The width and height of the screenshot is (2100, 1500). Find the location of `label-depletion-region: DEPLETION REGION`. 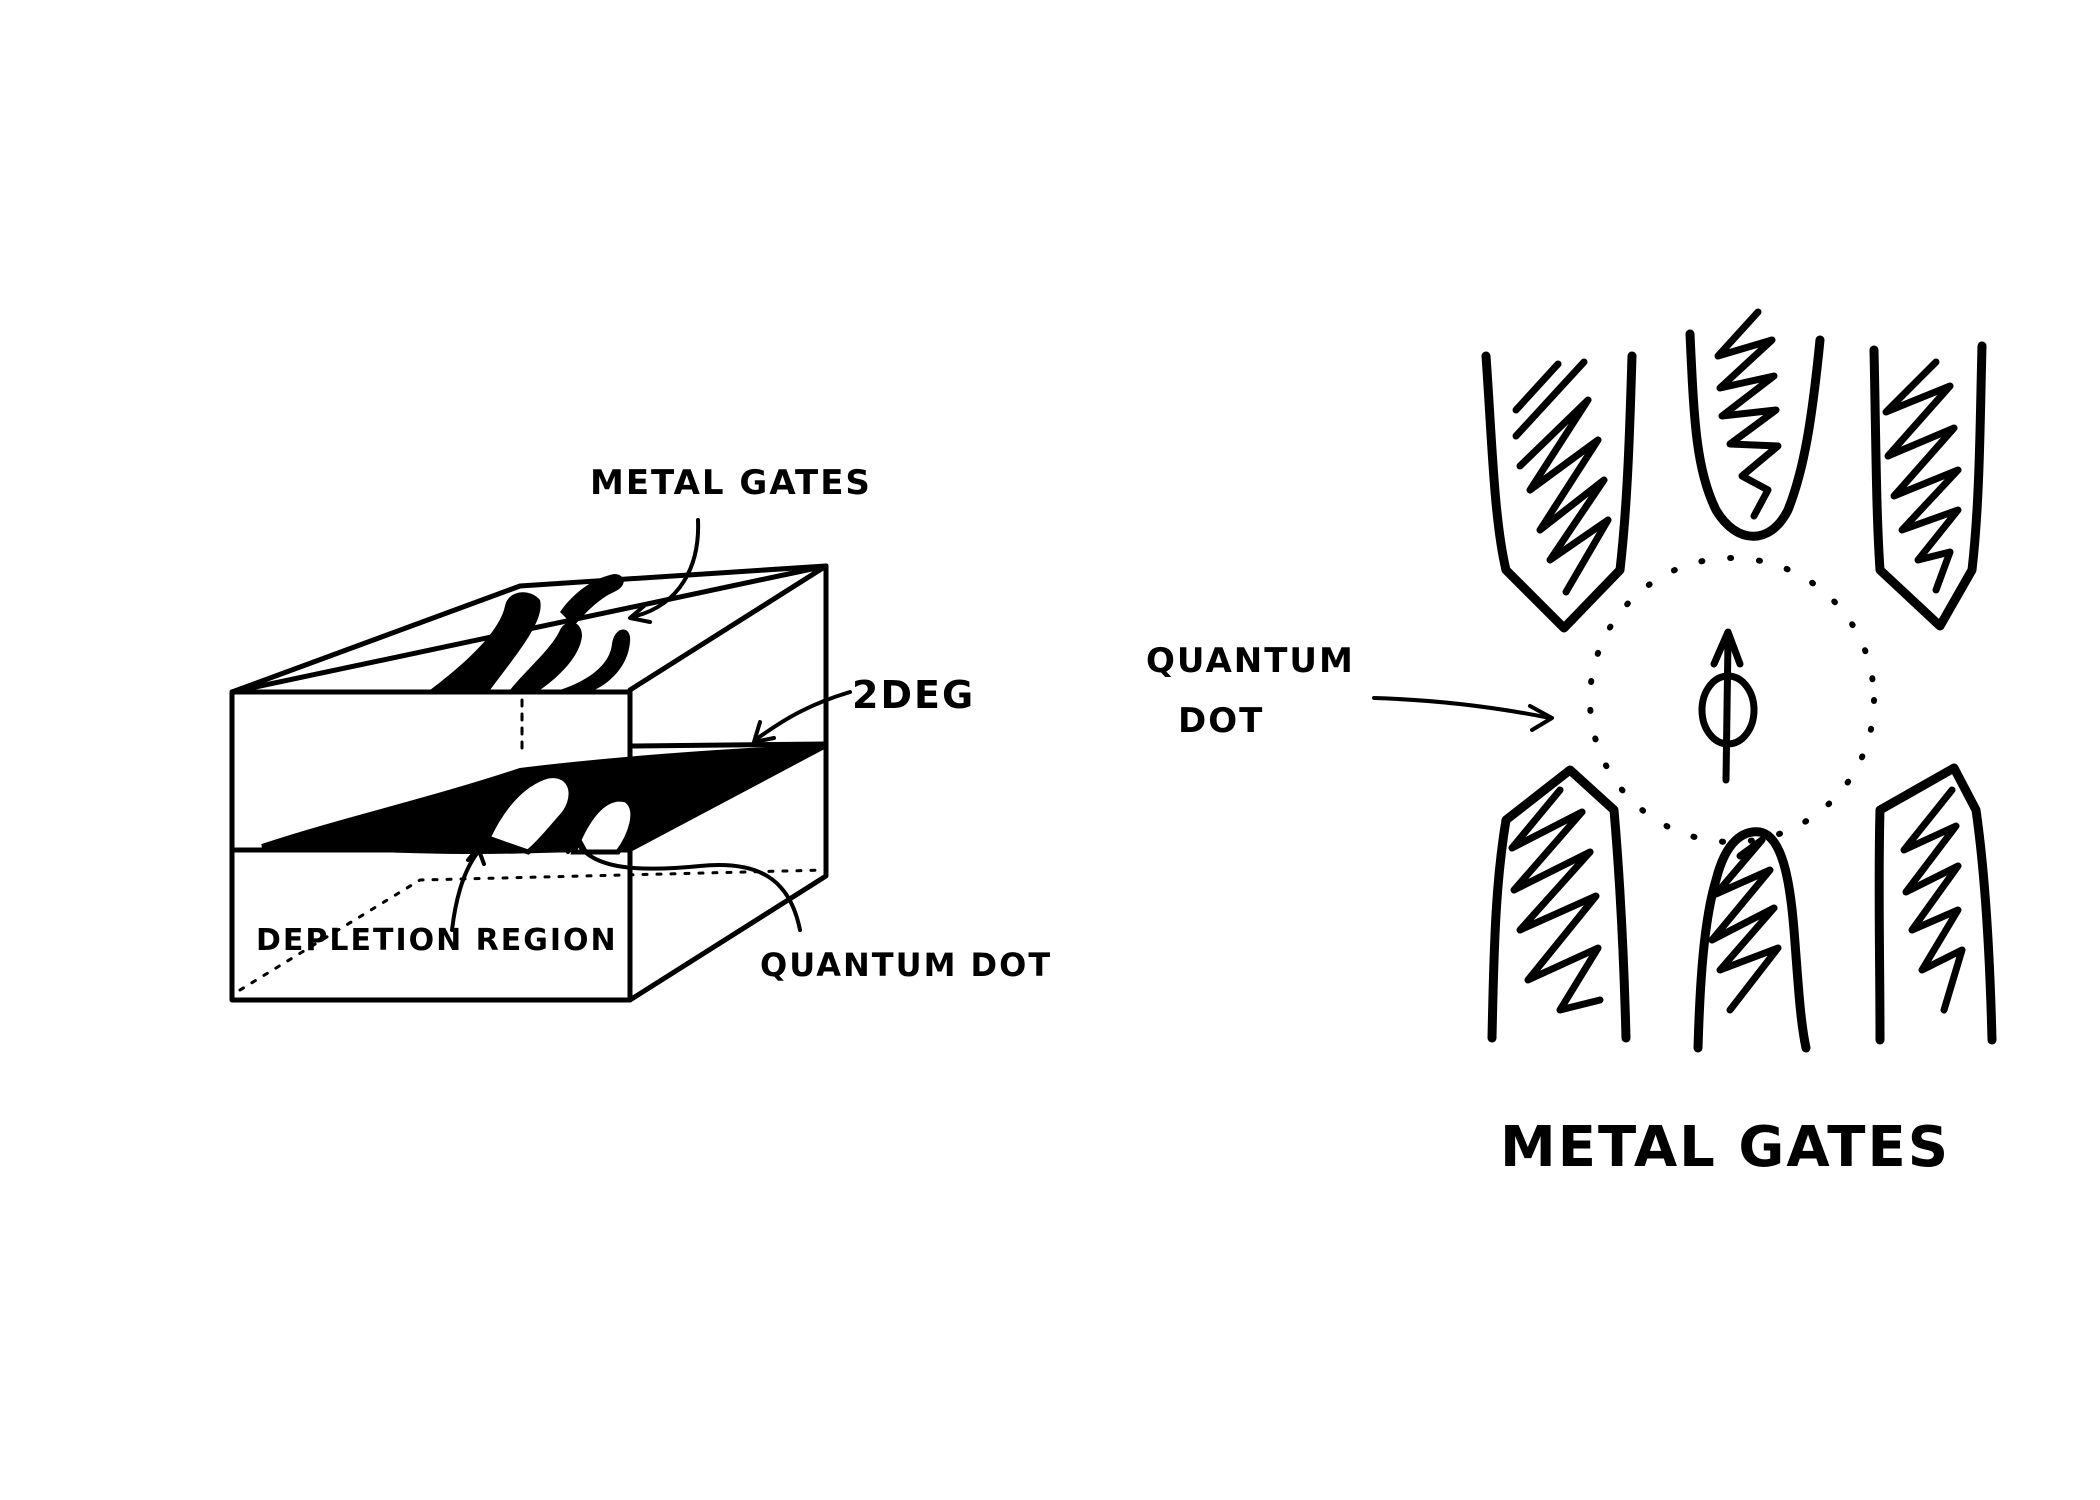

label-depletion-region: DEPLETION REGION is located at coordinates (437, 940).